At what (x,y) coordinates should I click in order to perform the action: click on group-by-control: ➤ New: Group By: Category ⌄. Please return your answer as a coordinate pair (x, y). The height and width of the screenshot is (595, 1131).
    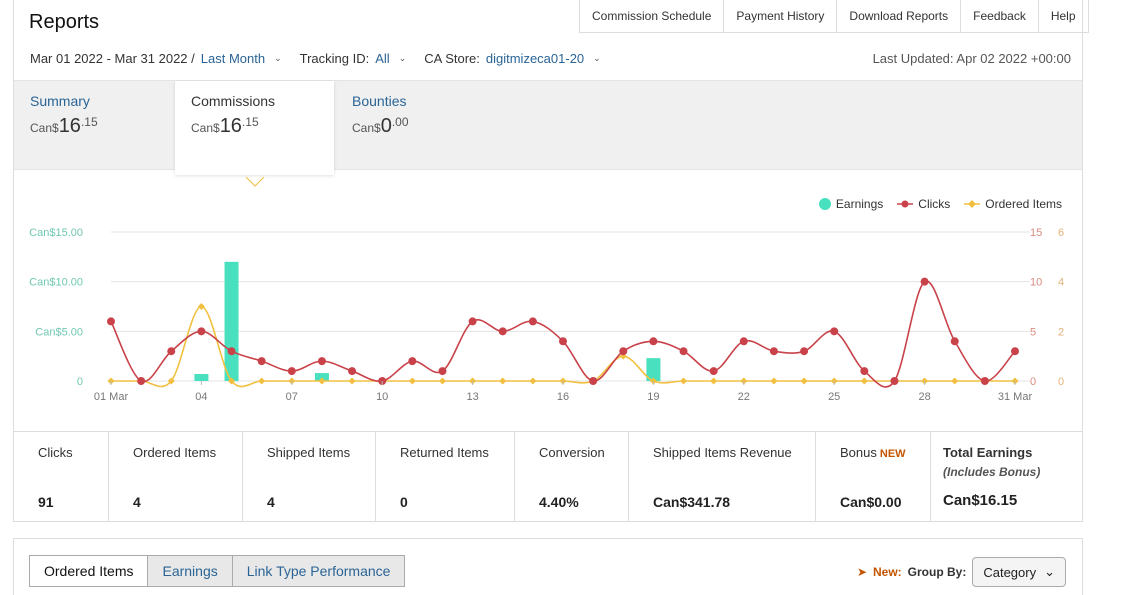
    Looking at the image, I should click on (961, 572).